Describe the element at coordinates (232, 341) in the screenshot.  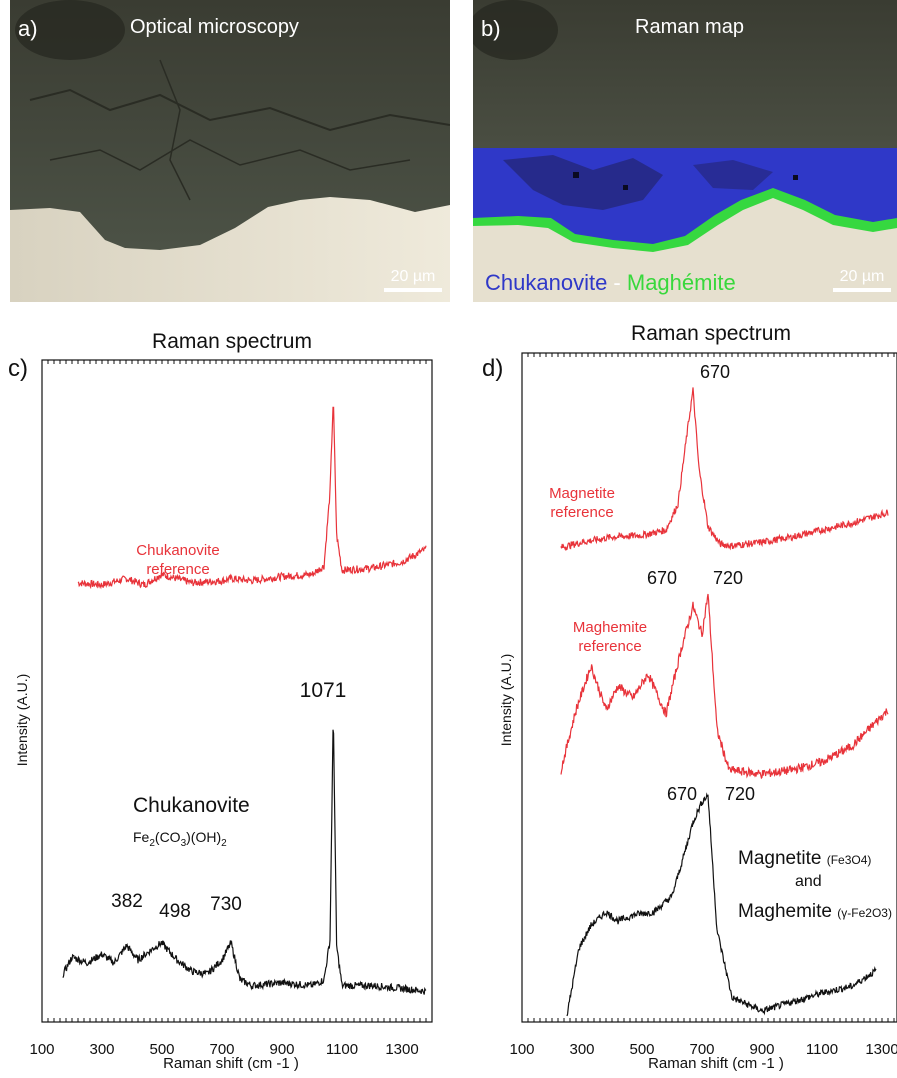
I see `panel-c-title: Raman spectrum` at that location.